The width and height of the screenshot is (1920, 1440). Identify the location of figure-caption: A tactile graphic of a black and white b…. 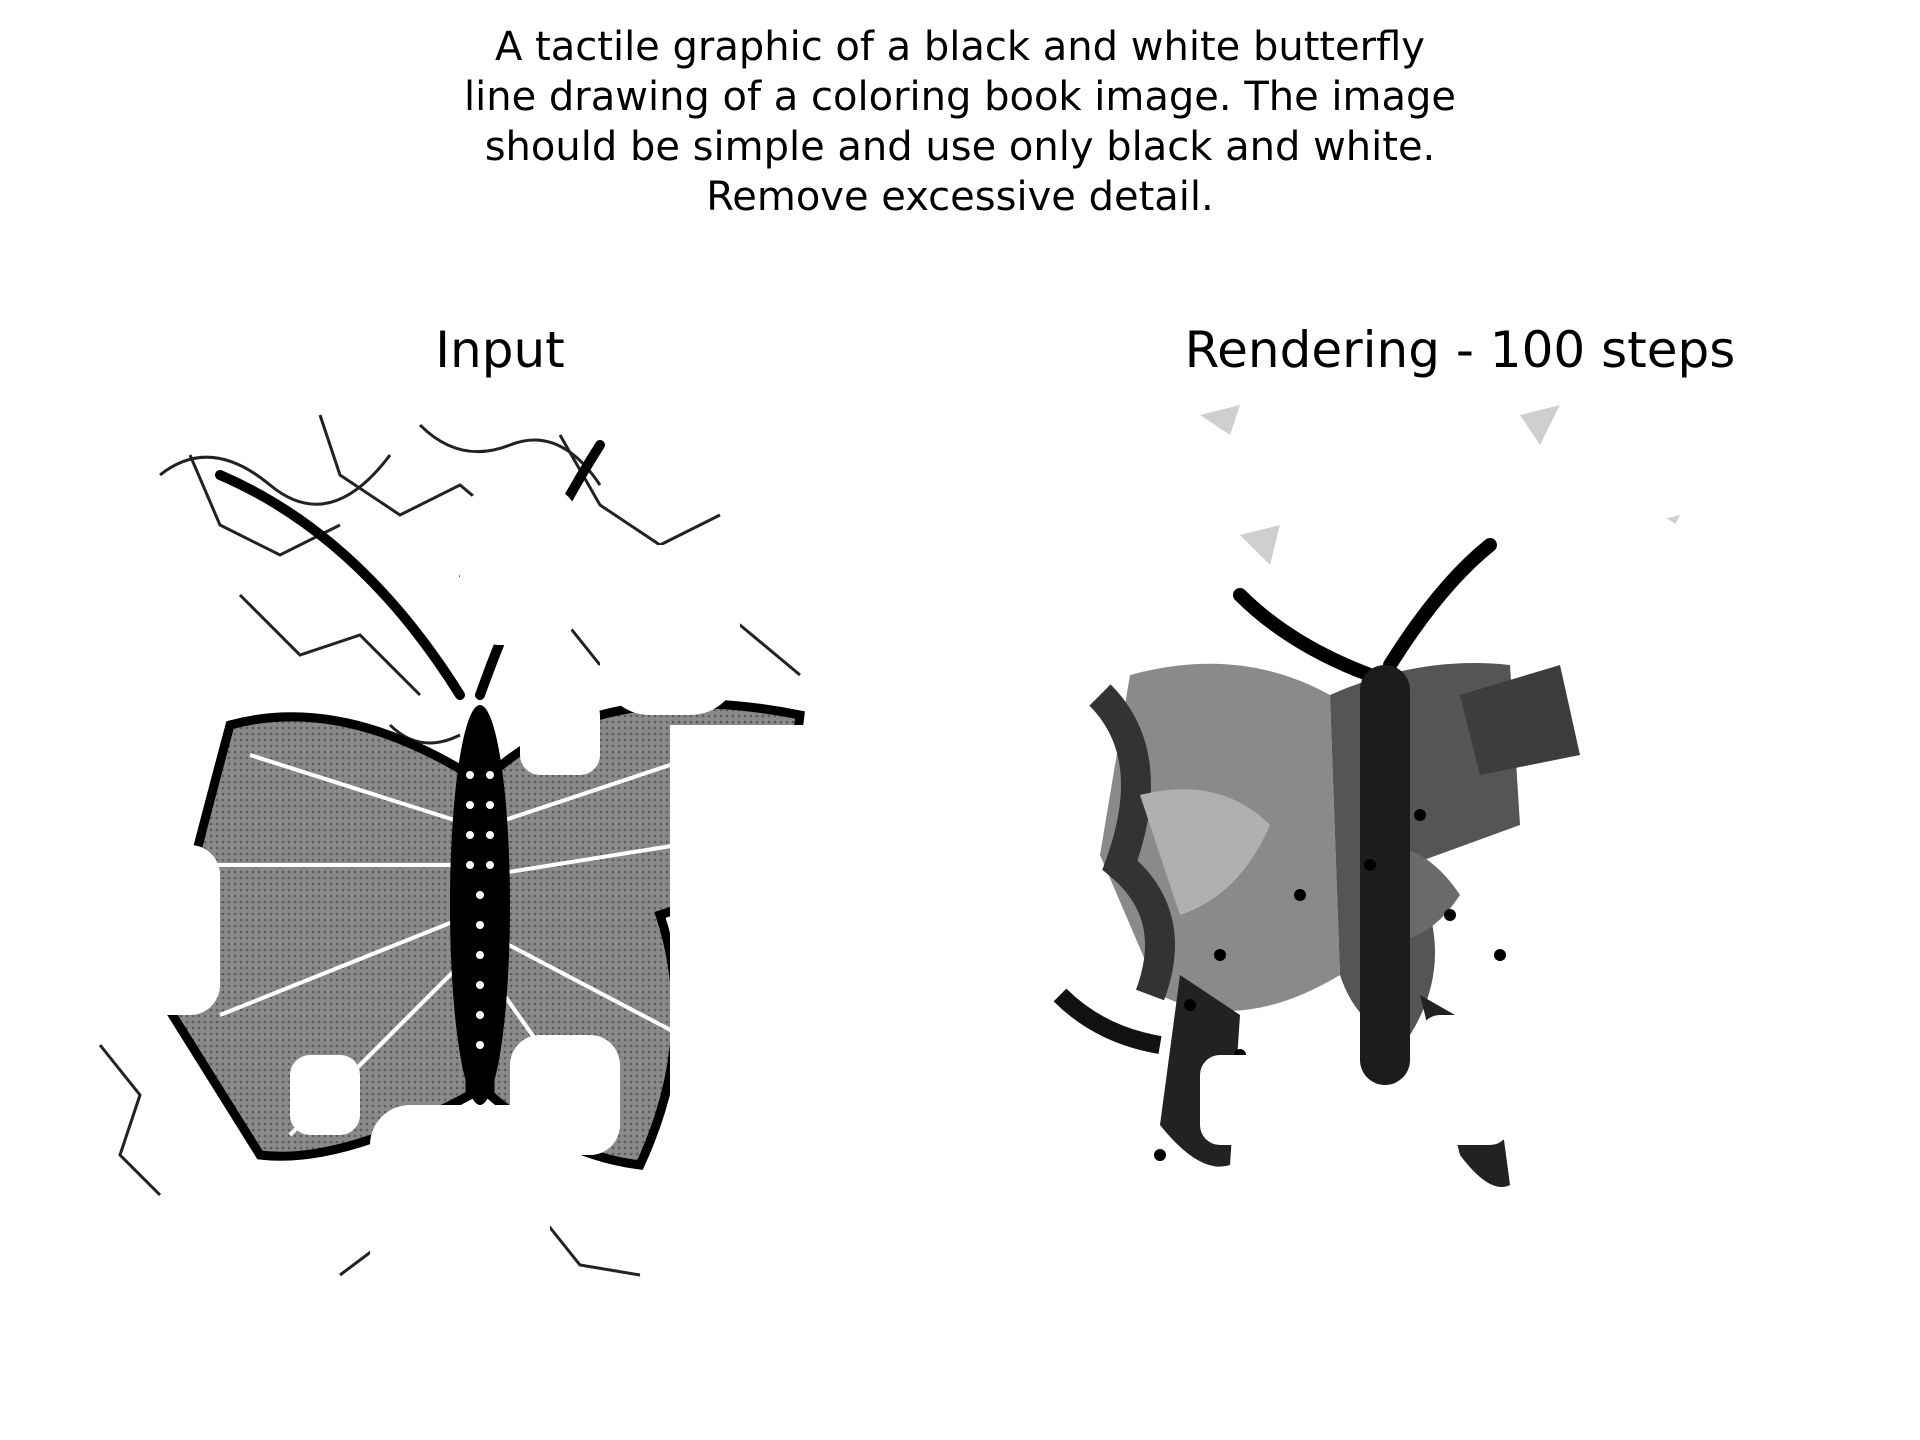
(960, 122).